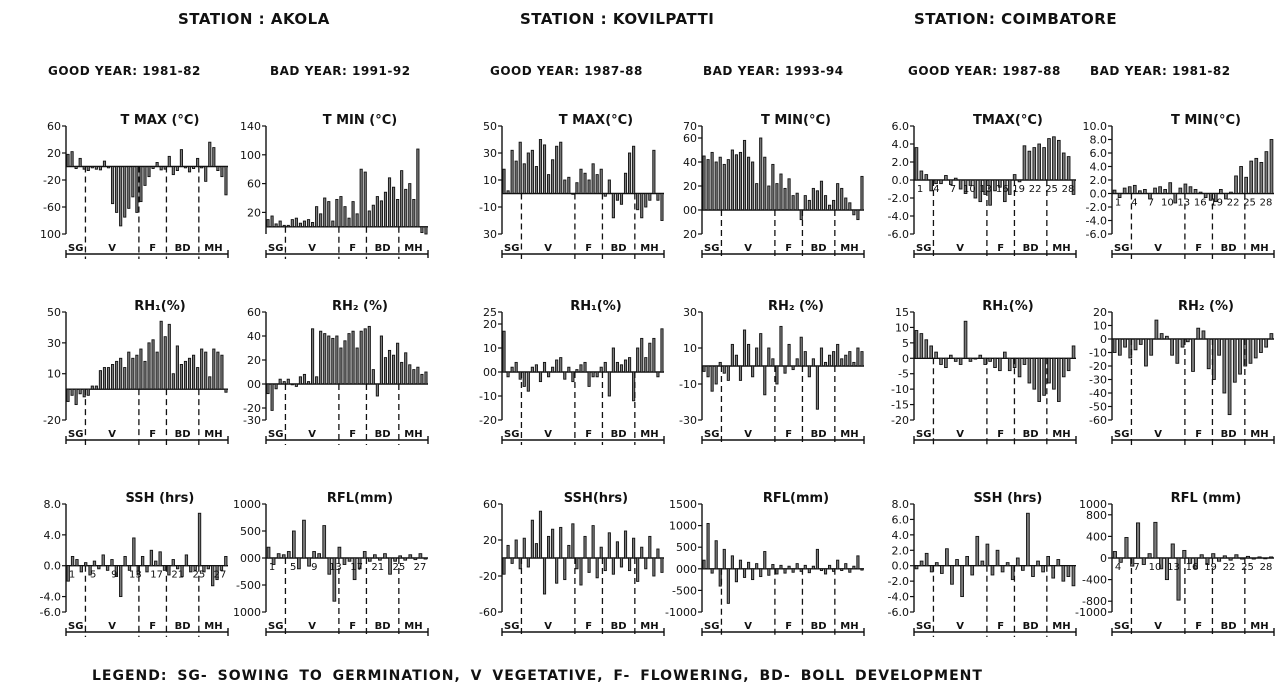 This screenshot has height=698, width=1283. I want to click on chart-panel: RFL(mm) 1500 1000 500 000 -500 -1000 SG V F BD MH, so click(765, 564).